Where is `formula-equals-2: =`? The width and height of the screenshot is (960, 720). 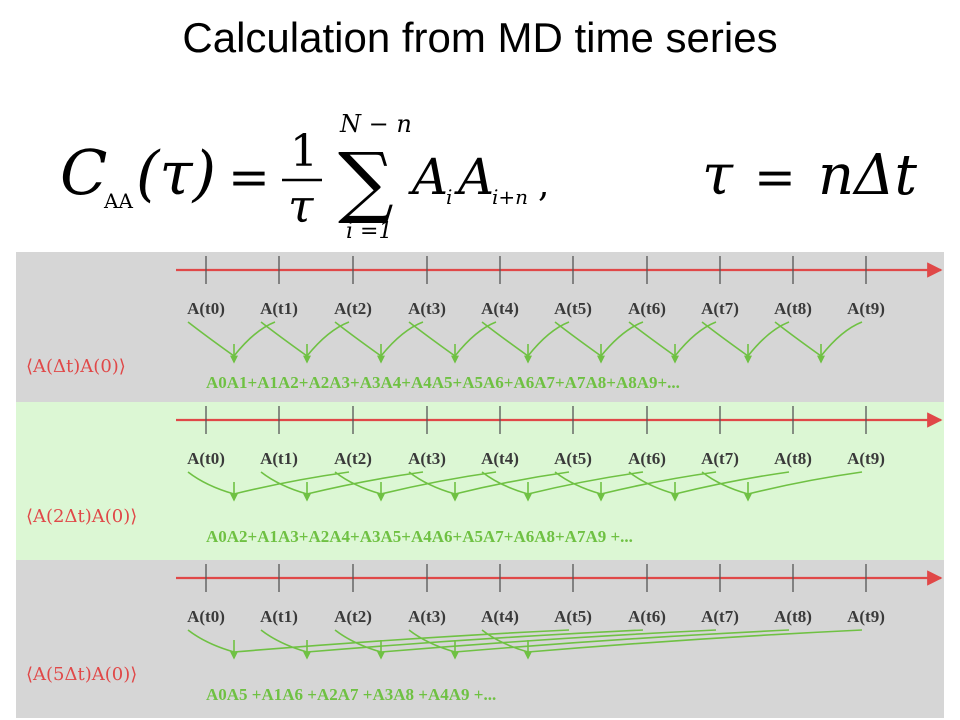
formula-equals-2: = is located at coordinates (775, 177).